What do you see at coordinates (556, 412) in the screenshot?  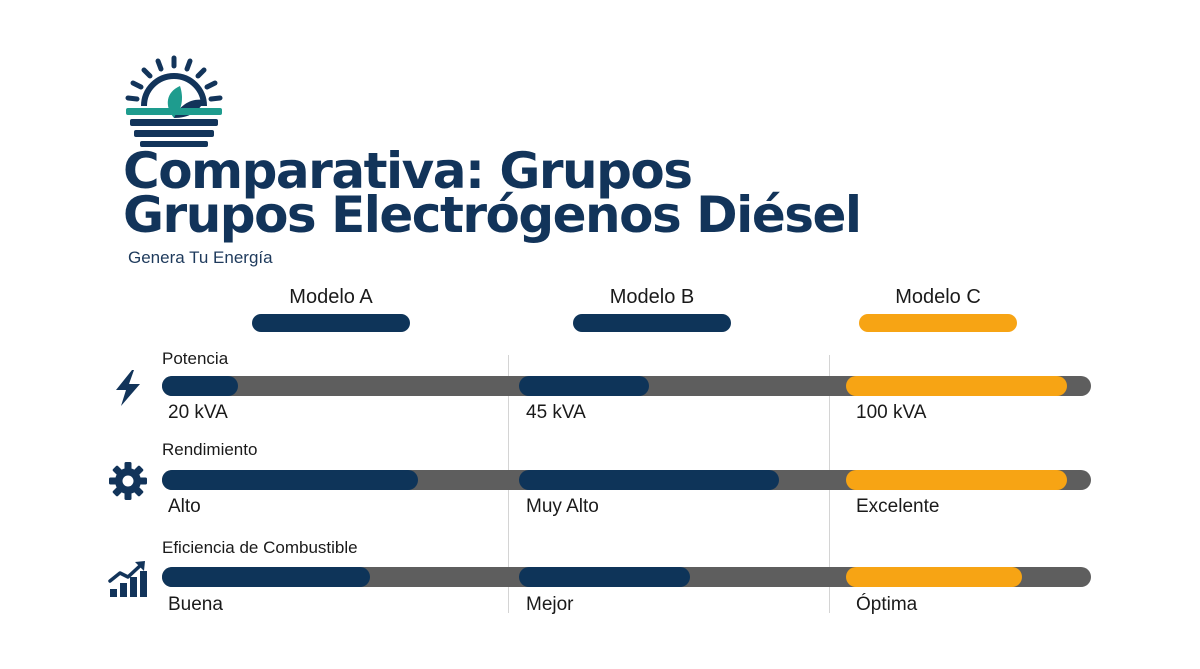 I see `potencia-value-modelo-b: 45 kVA` at bounding box center [556, 412].